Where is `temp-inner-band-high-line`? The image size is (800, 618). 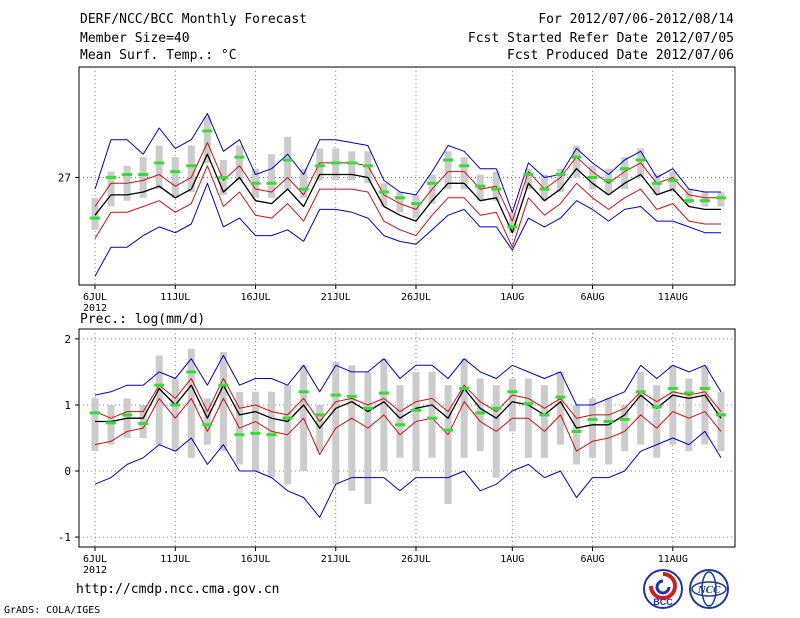 temp-inner-band-high-line is located at coordinates (407, 182).